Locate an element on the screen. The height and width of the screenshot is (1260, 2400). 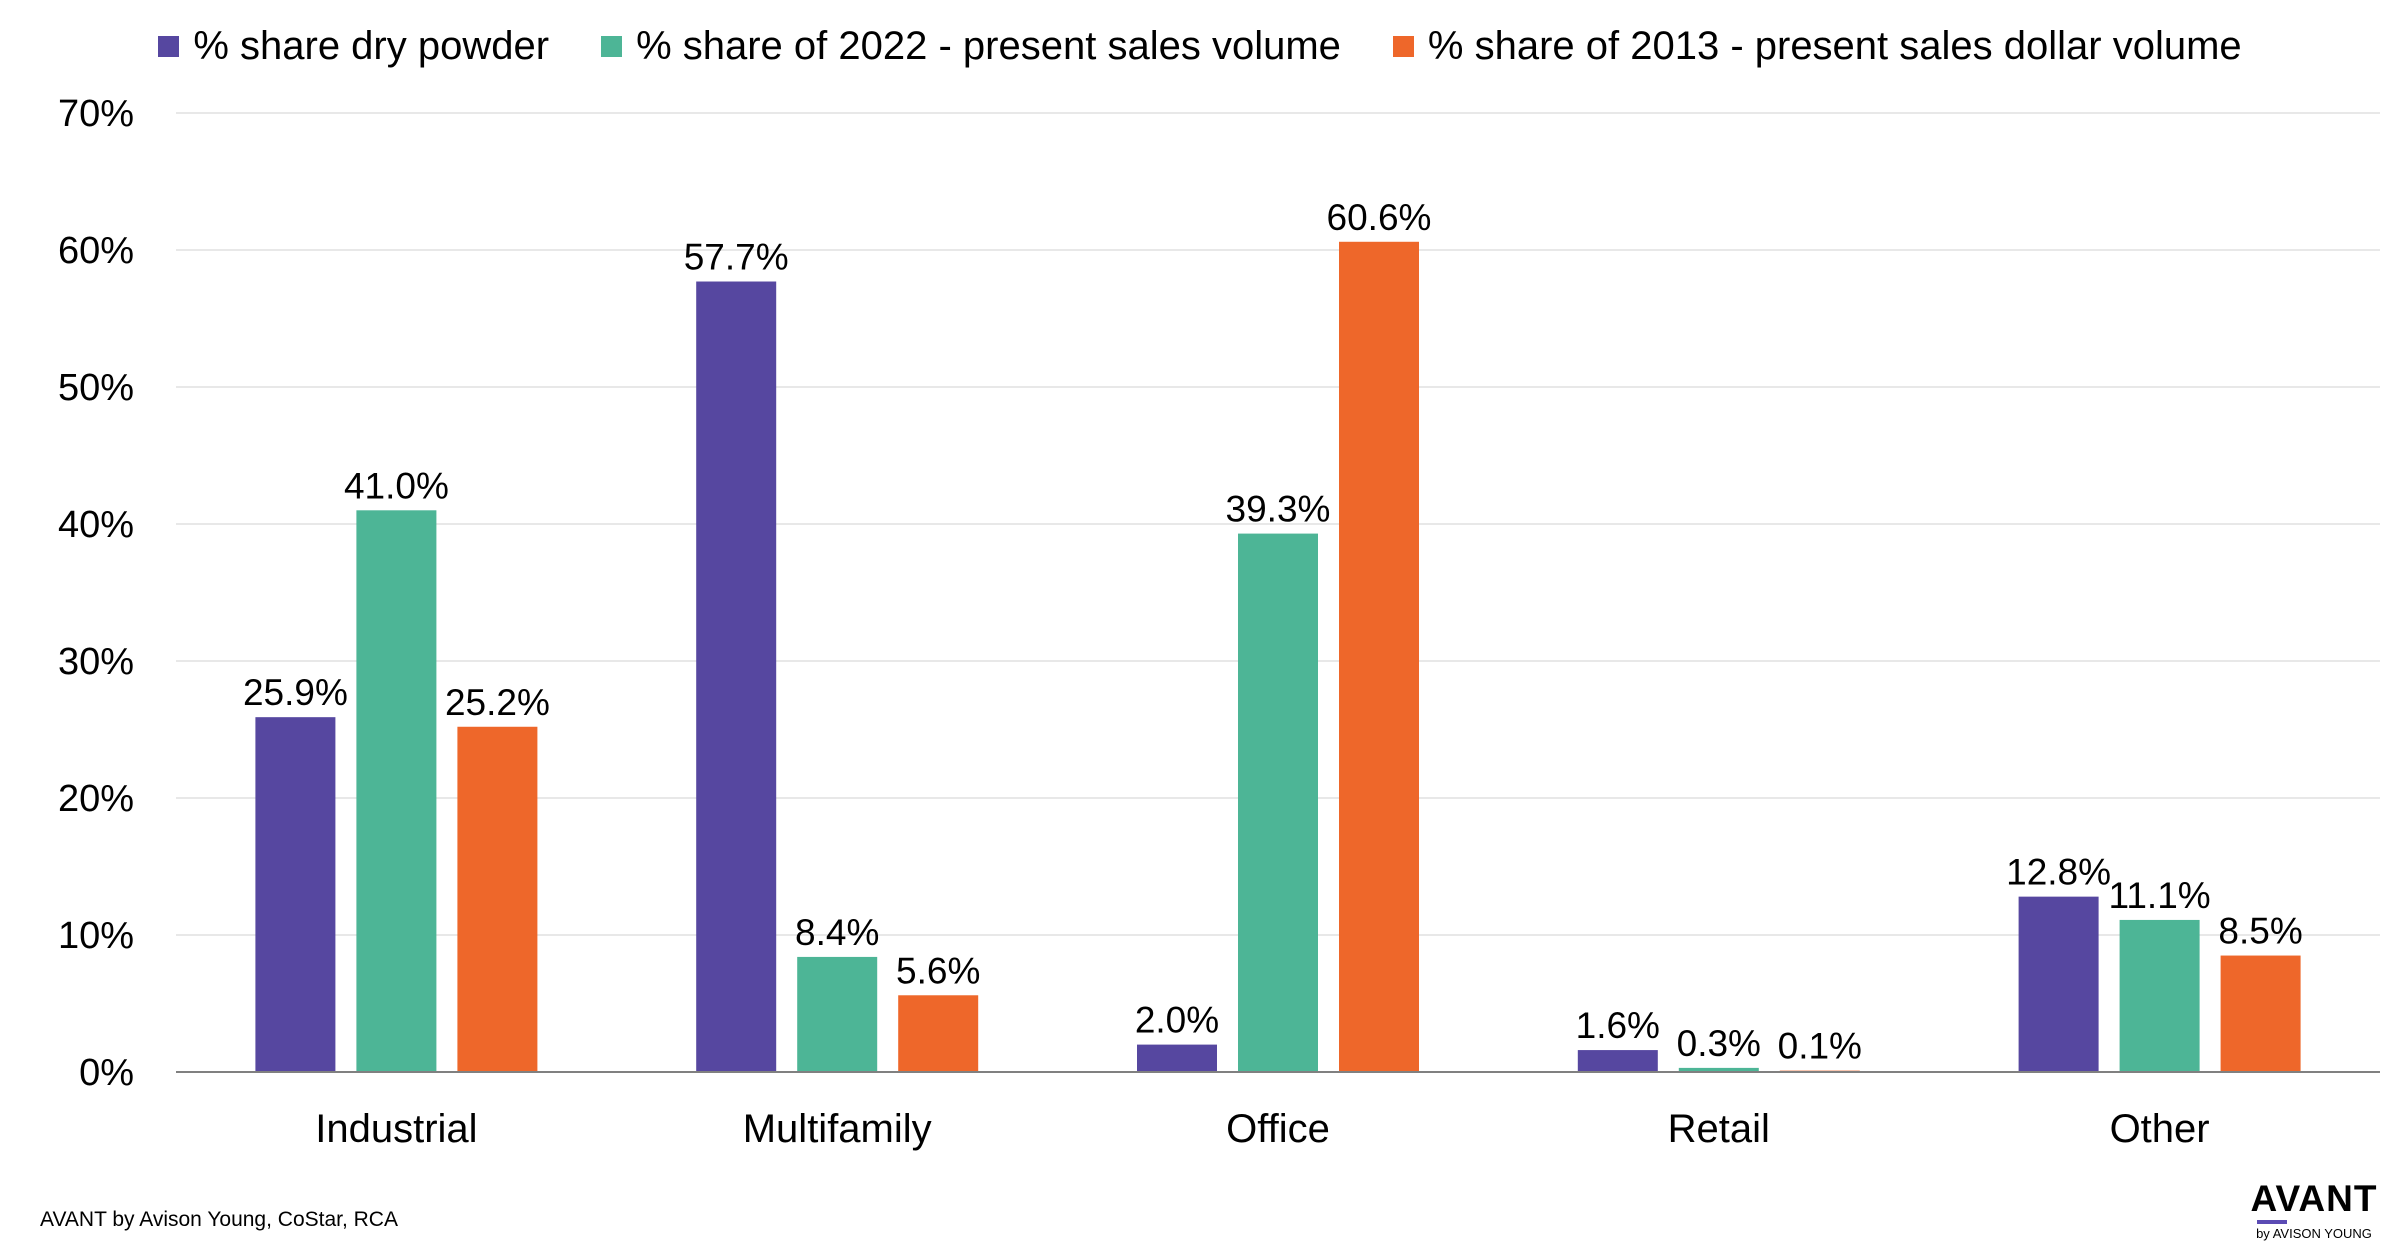
y-tick-label-50: 50% is located at coordinates (96, 388).